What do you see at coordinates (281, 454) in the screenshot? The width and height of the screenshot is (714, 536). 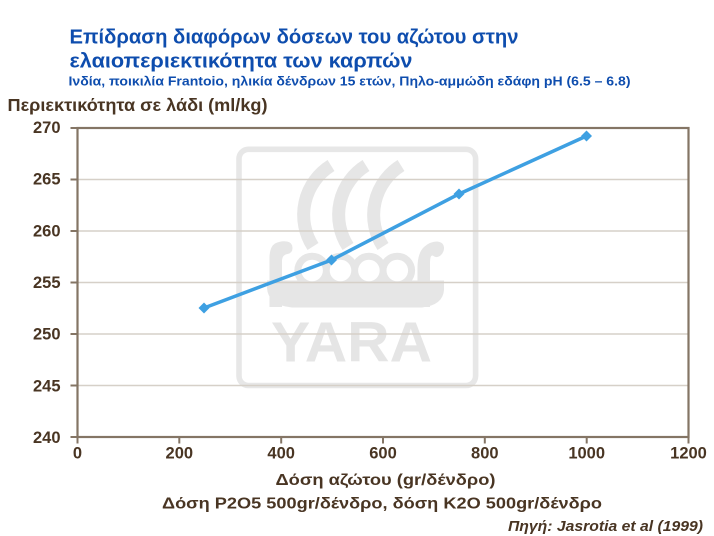 I see `svg-text: 400` at bounding box center [281, 454].